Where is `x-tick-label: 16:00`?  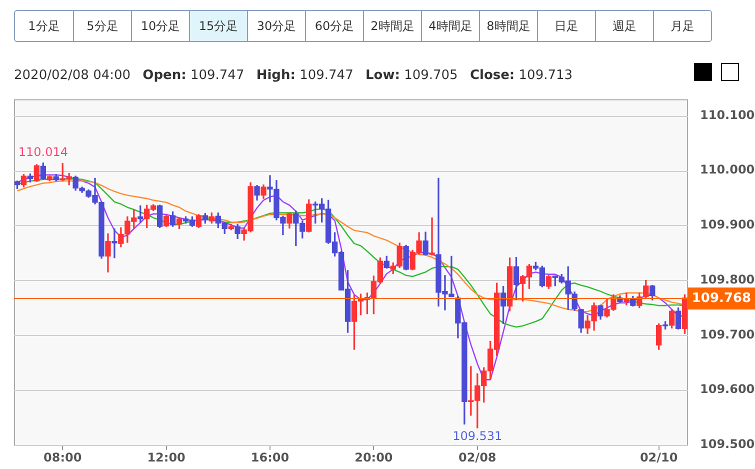
x-tick-label: 16:00 is located at coordinates (270, 457).